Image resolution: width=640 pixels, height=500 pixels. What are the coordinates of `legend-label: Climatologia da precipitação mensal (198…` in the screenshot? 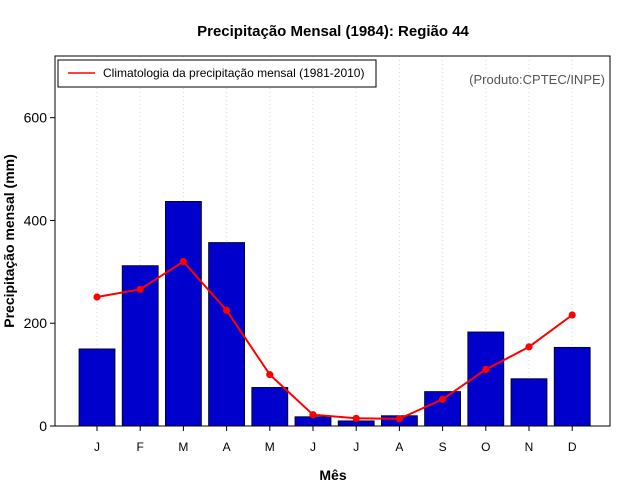 It's located at (233, 73).